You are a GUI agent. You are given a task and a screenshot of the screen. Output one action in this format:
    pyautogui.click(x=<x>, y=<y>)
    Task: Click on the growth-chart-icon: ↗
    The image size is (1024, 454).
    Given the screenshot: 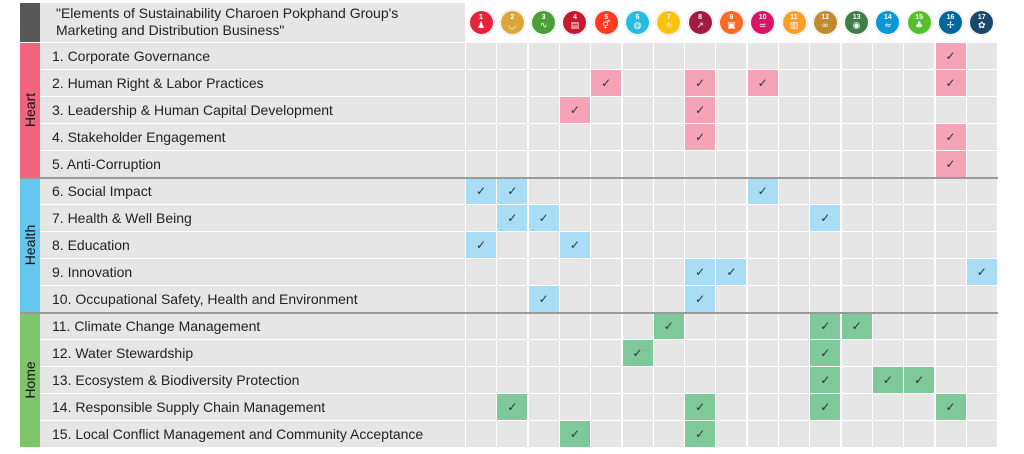 What is the action you would take?
    pyautogui.click(x=700, y=26)
    